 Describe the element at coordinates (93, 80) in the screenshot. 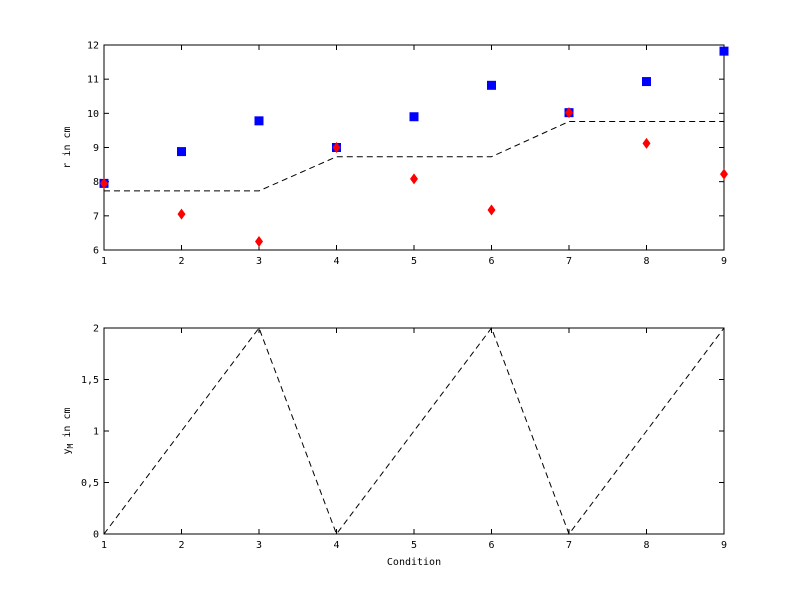

I see `top-y-tick-label: 11` at that location.